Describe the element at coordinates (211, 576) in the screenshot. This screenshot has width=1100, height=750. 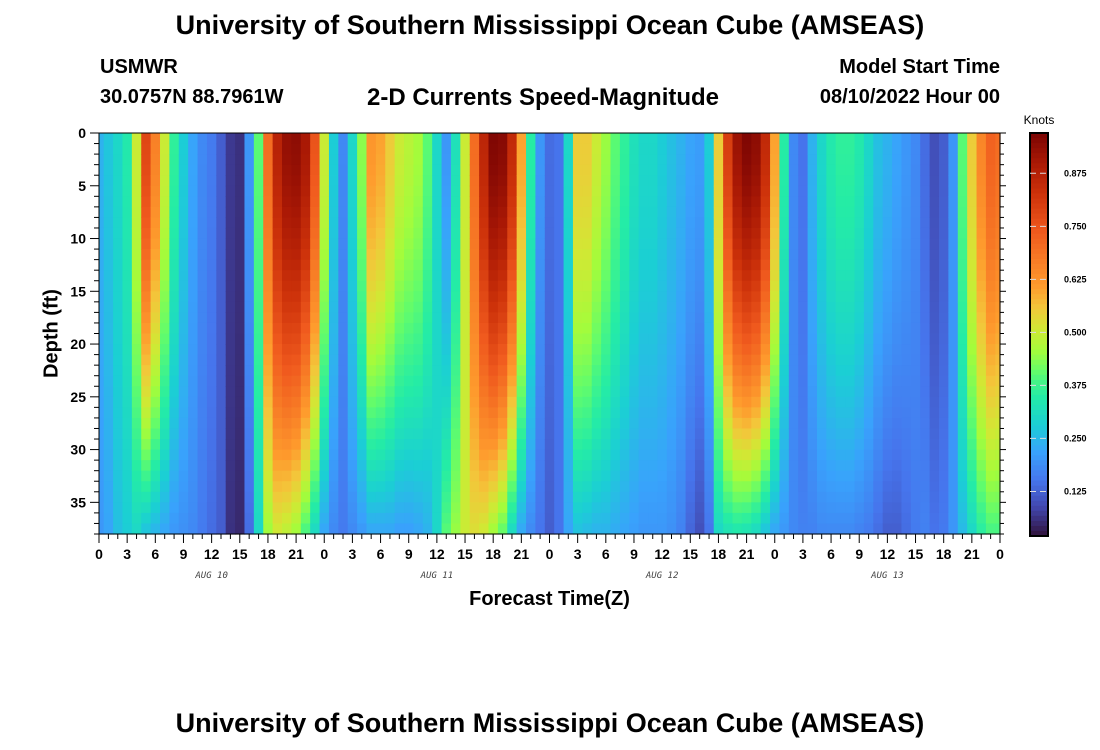
I see `x-day-label: AUG 10` at that location.